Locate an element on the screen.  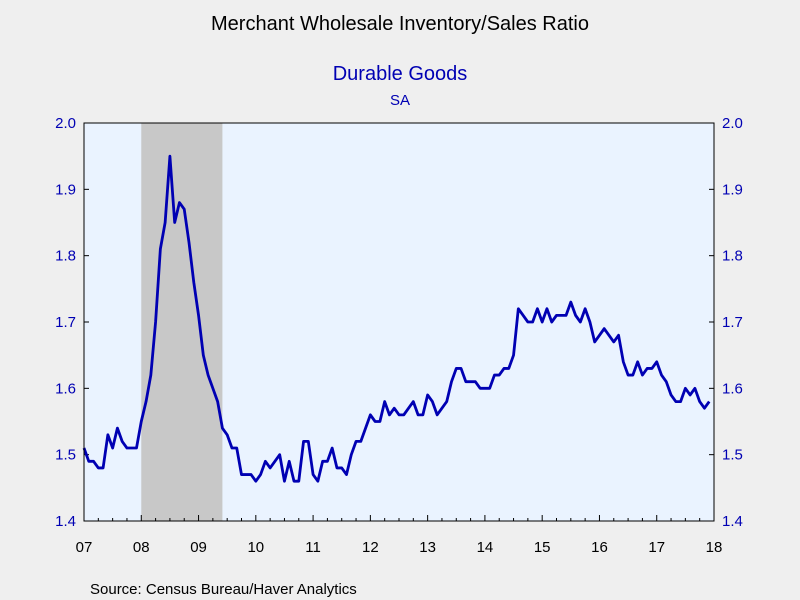
ytick-label-right: 1.5 is located at coordinates (732, 455).